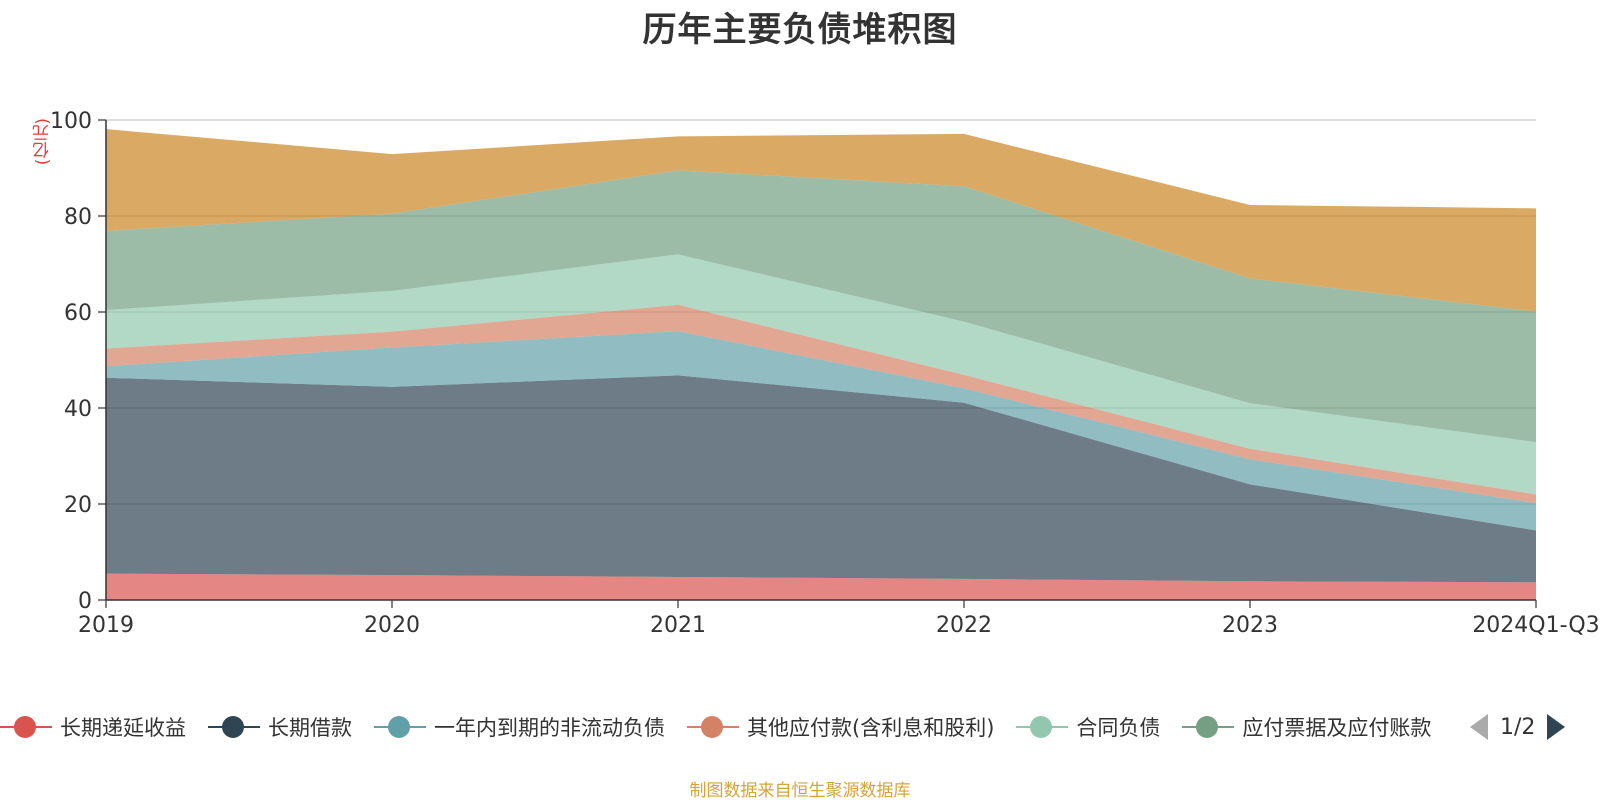  Describe the element at coordinates (85, 601) in the screenshot. I see `y-tick-label: 0` at that location.